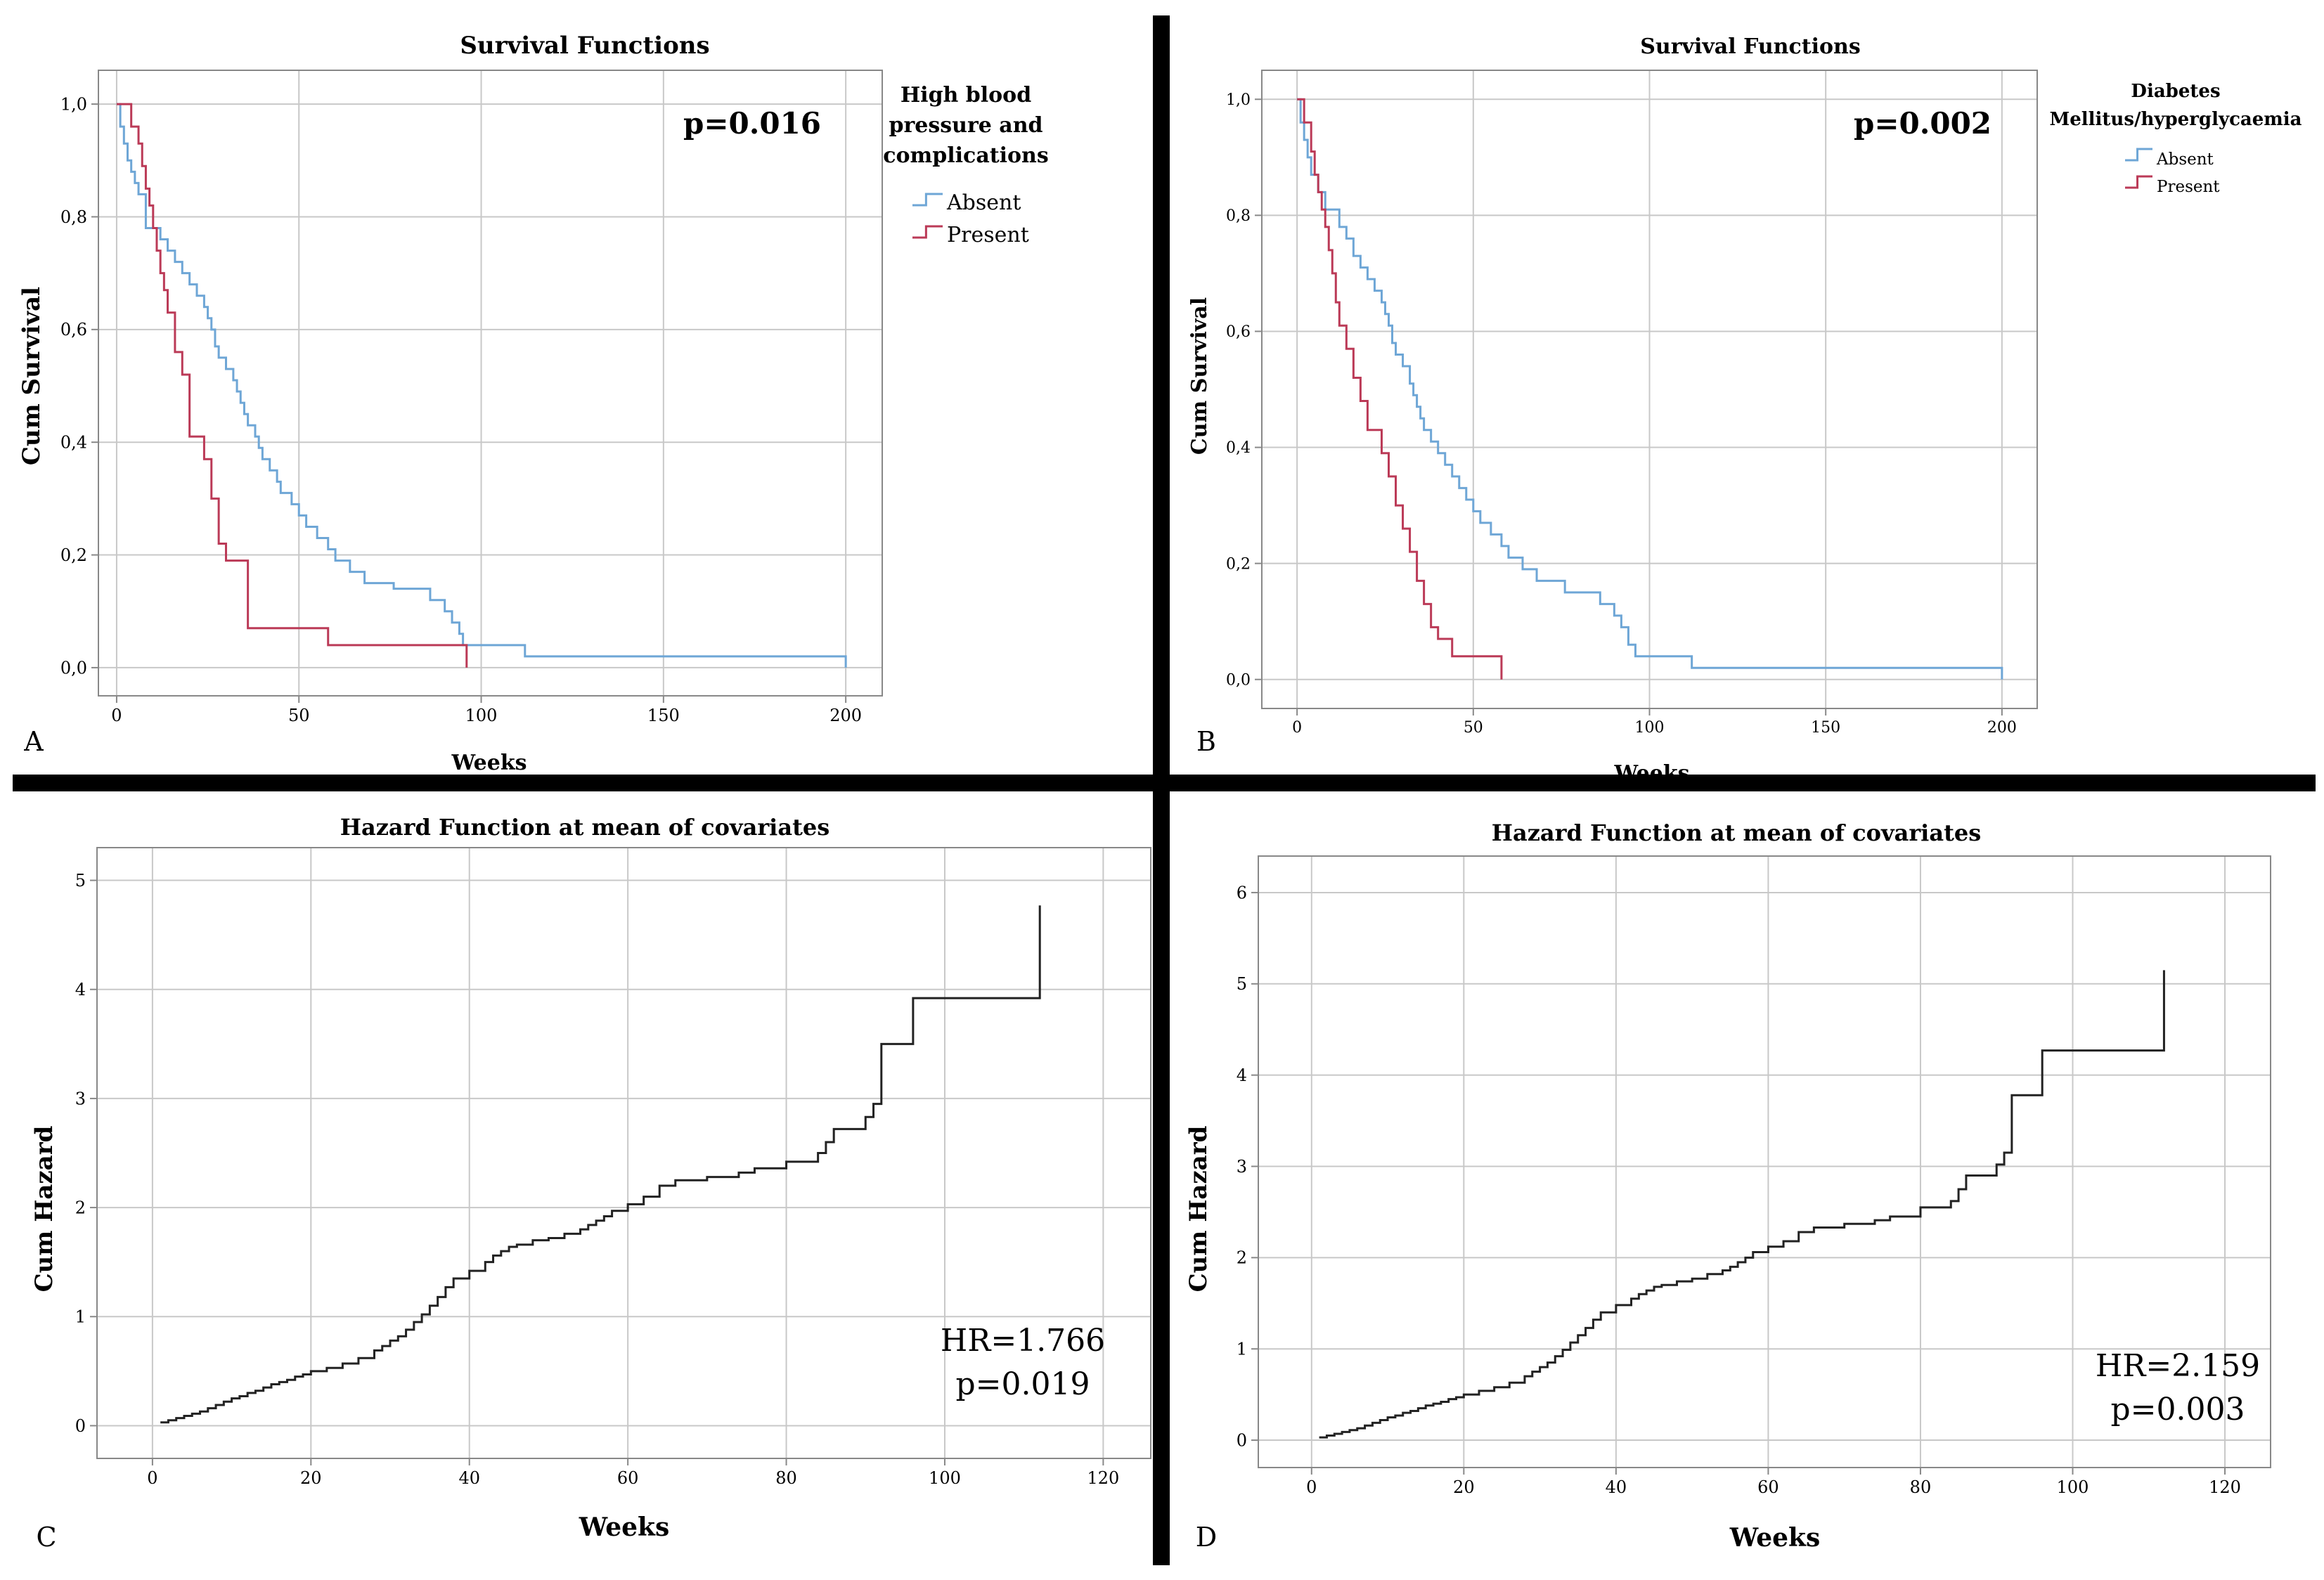  I want to click on legend-title: High blood, so click(965, 96).